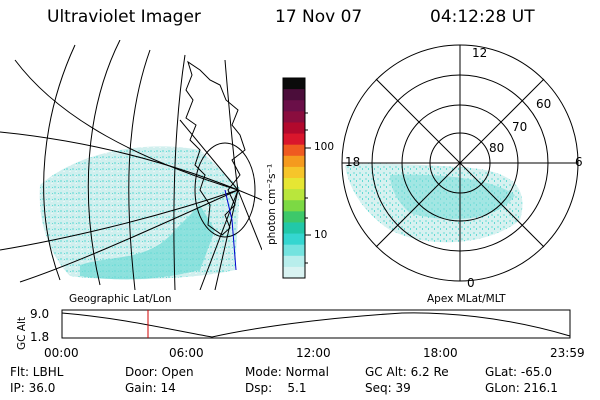 The width and height of the screenshot is (600, 400). Describe the element at coordinates (40, 314) in the screenshot. I see `alt-ytick-high: 9.0` at that location.